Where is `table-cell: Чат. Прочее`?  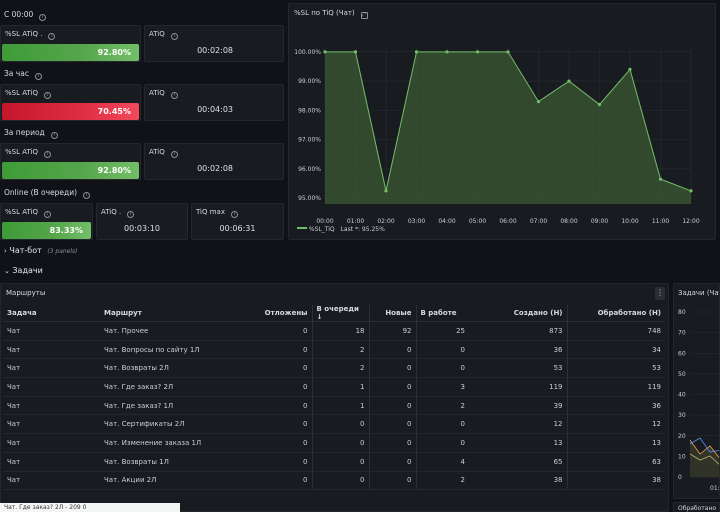
table-cell: Чат. Прочее is located at coordinates (157, 331).